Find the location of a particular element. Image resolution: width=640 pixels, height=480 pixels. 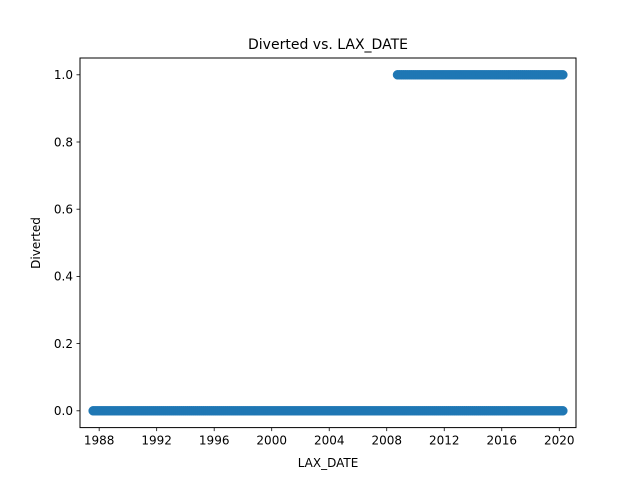

y-tick-label: 0.4 is located at coordinates (63, 277).